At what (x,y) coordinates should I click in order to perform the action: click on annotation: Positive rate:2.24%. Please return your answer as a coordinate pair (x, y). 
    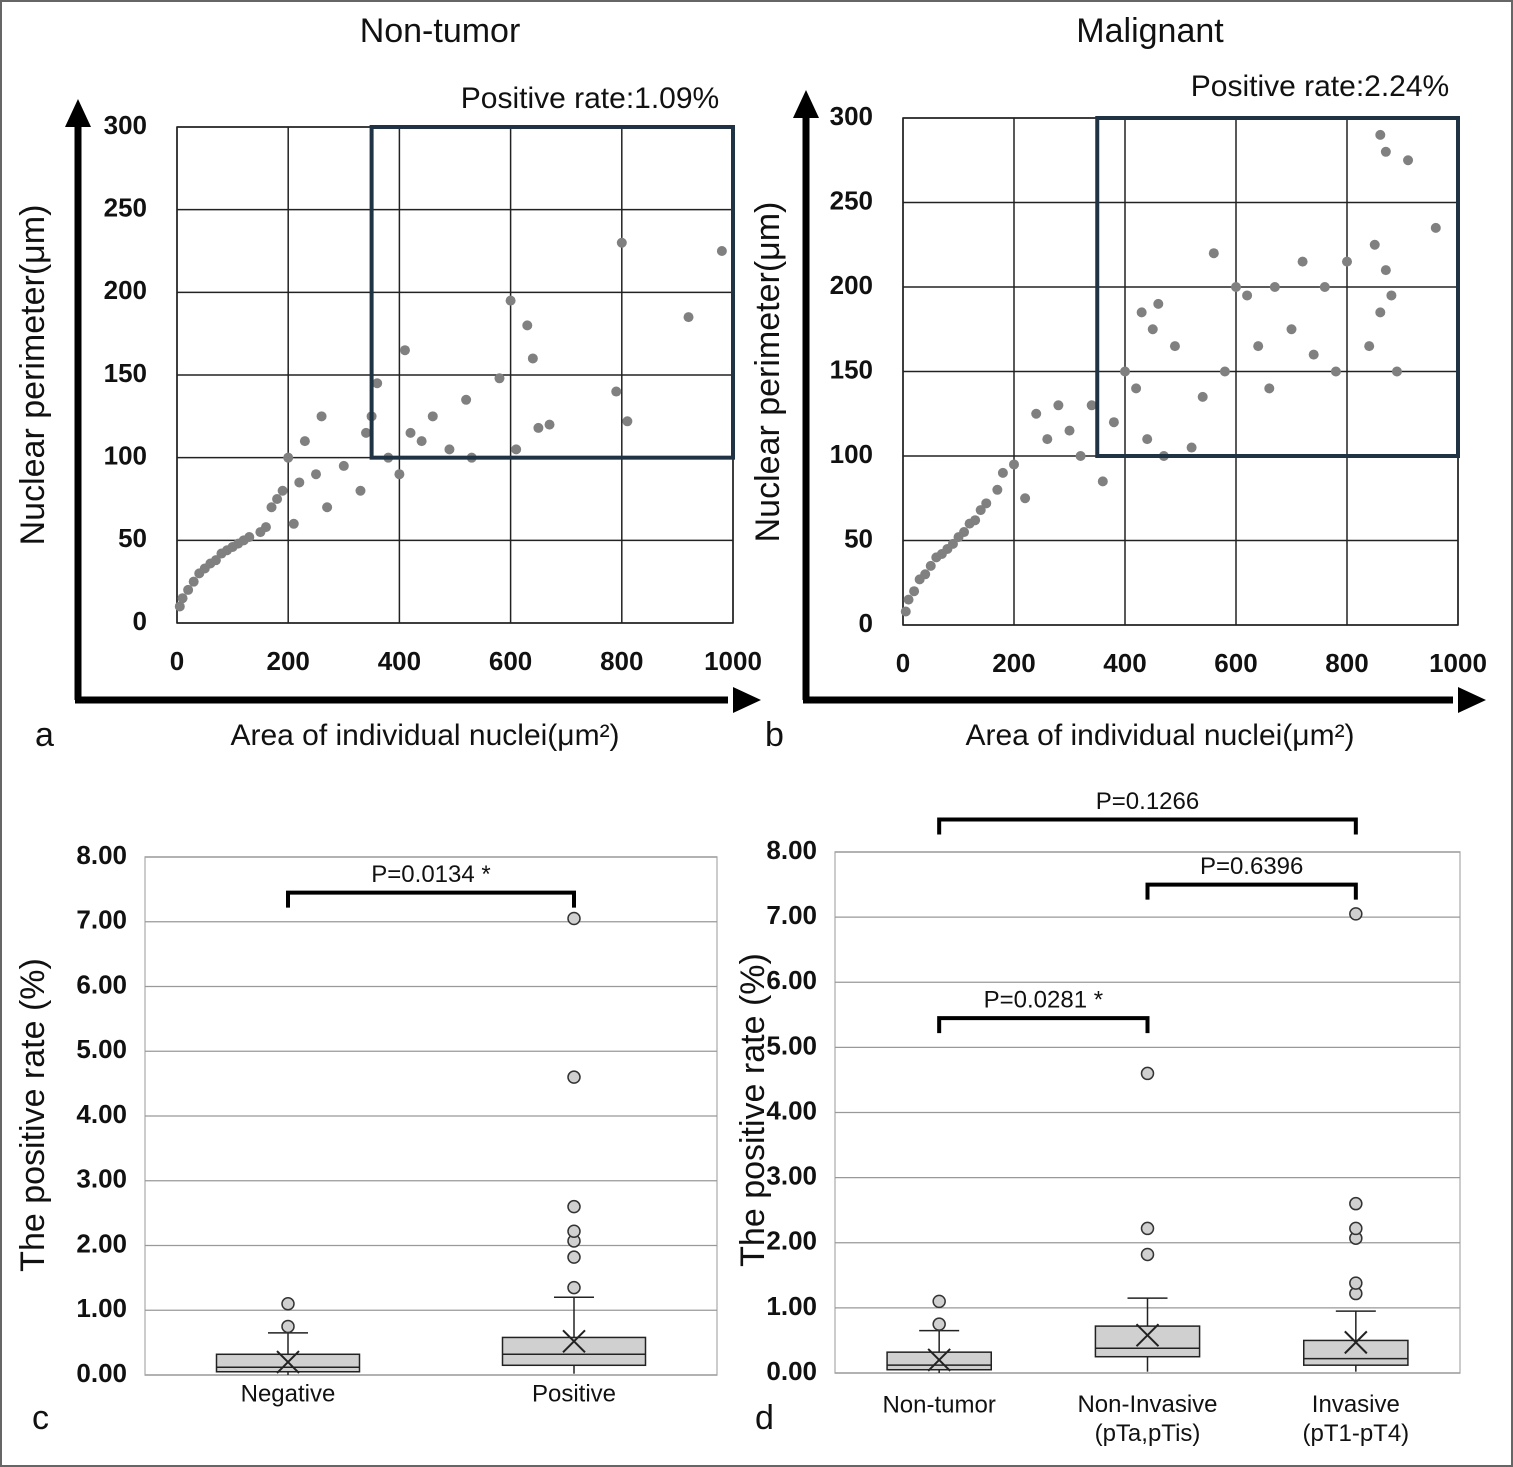
    Looking at the image, I should click on (1320, 86).